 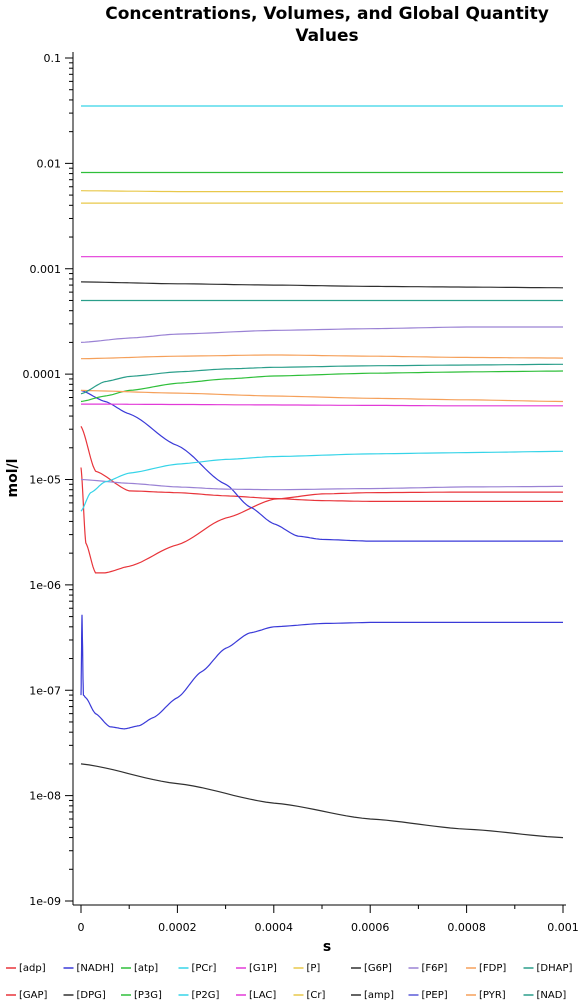 What do you see at coordinates (326, 36) in the screenshot?
I see `chart-title-line-2: Values` at bounding box center [326, 36].